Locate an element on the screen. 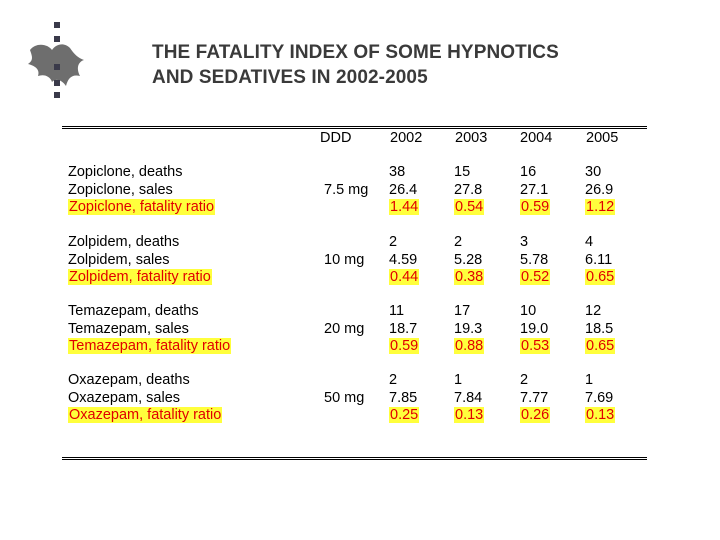 The width and height of the screenshot is (720, 540). year-values: 15 27.8 0.54 is located at coordinates (469, 190).